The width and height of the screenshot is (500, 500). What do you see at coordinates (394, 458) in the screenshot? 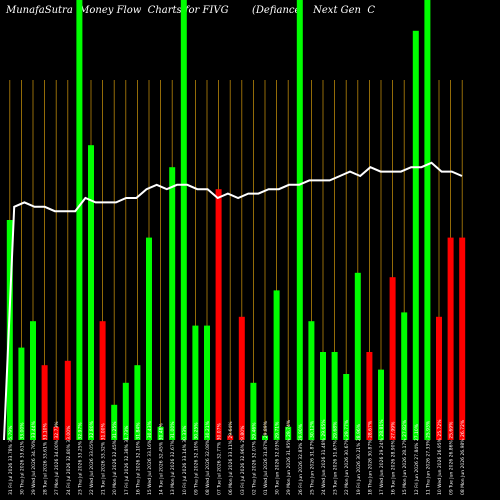
I see `x-tick-label: 16 Tue Jun 2026 28.90% 27.99%` at bounding box center [394, 458].